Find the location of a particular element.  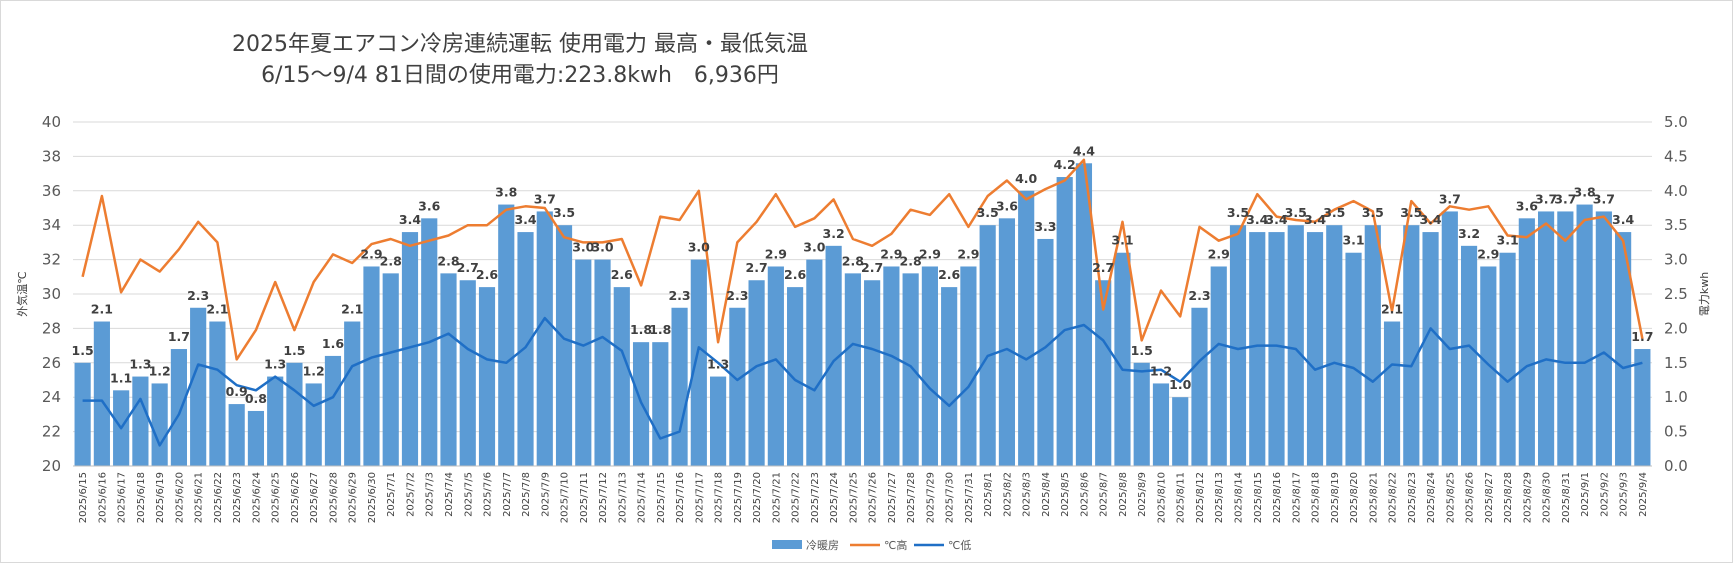

bar-data-label: 3.3 is located at coordinates (1045, 226).